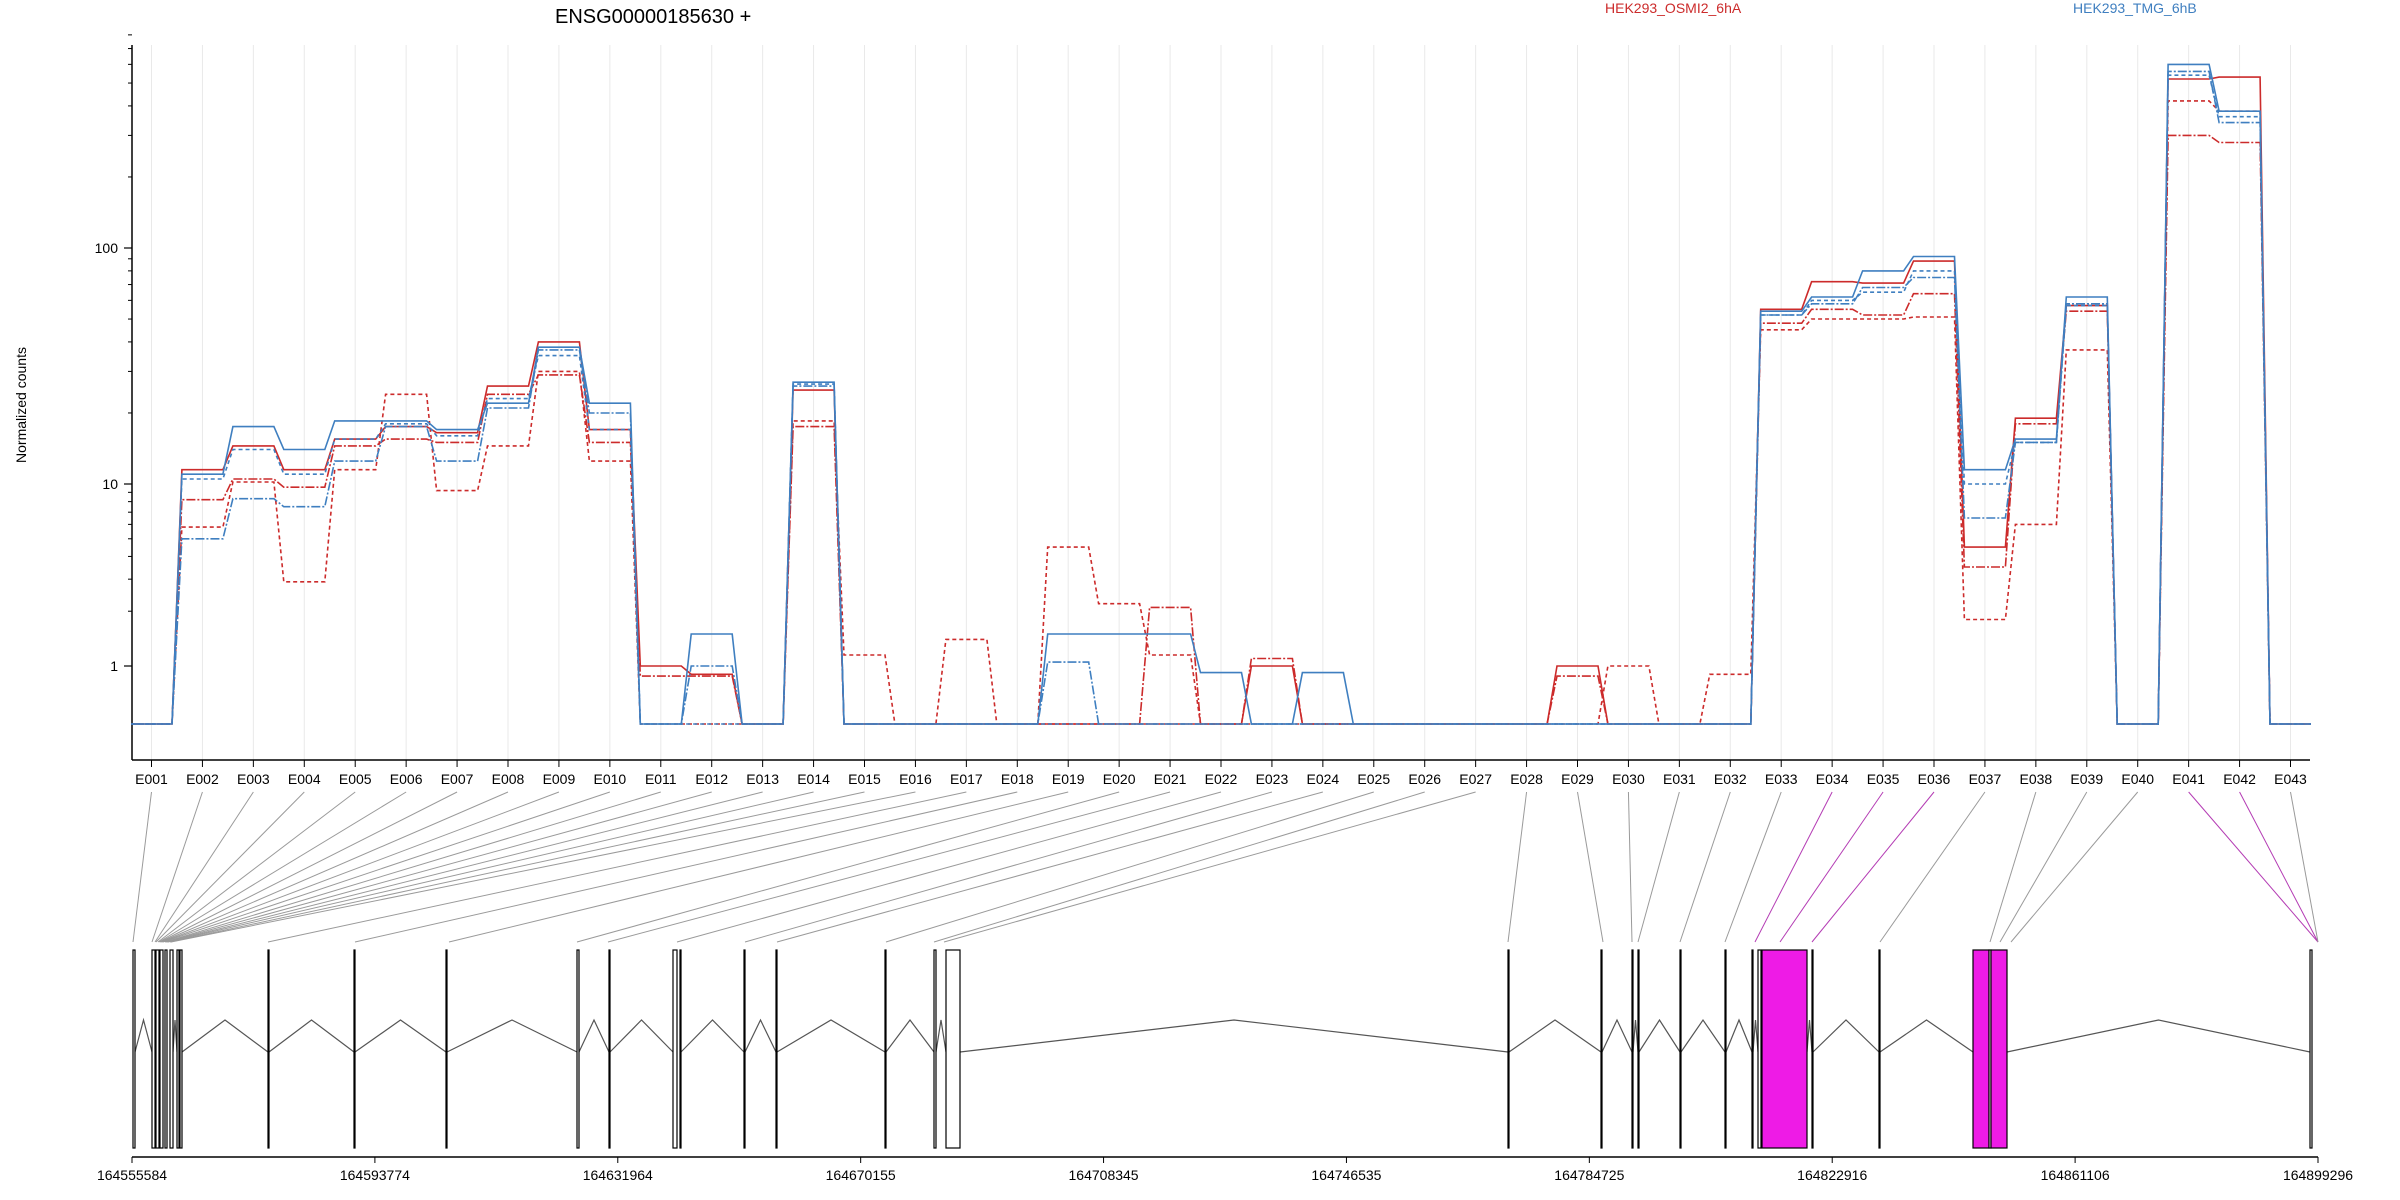 Image resolution: width=2400 pixels, height=1200 pixels. What do you see at coordinates (107, 248) in the screenshot?
I see `y-tick-label: 100` at bounding box center [107, 248].